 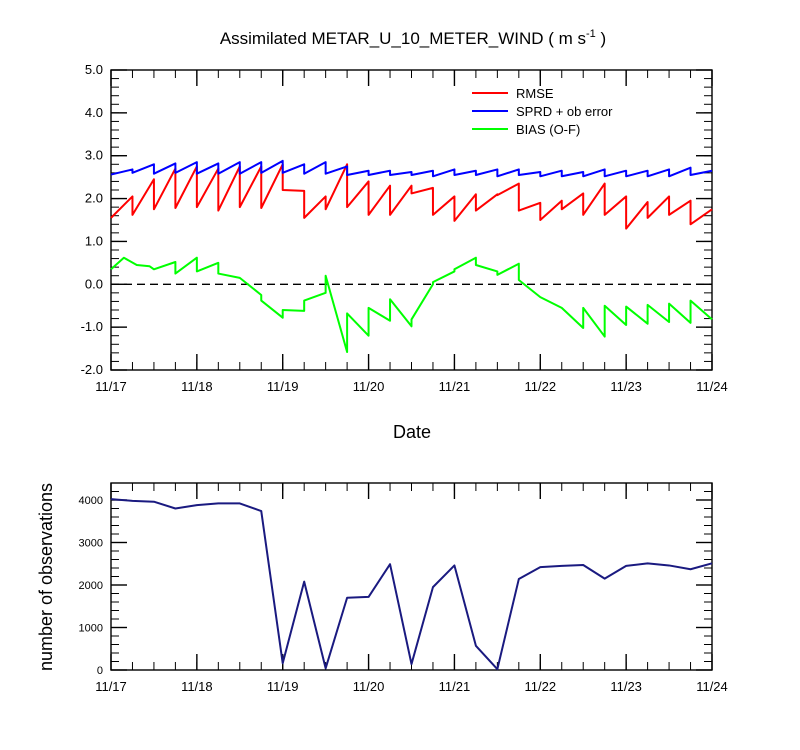 I want to click on y-tick-label: 3.0, so click(x=94, y=155).